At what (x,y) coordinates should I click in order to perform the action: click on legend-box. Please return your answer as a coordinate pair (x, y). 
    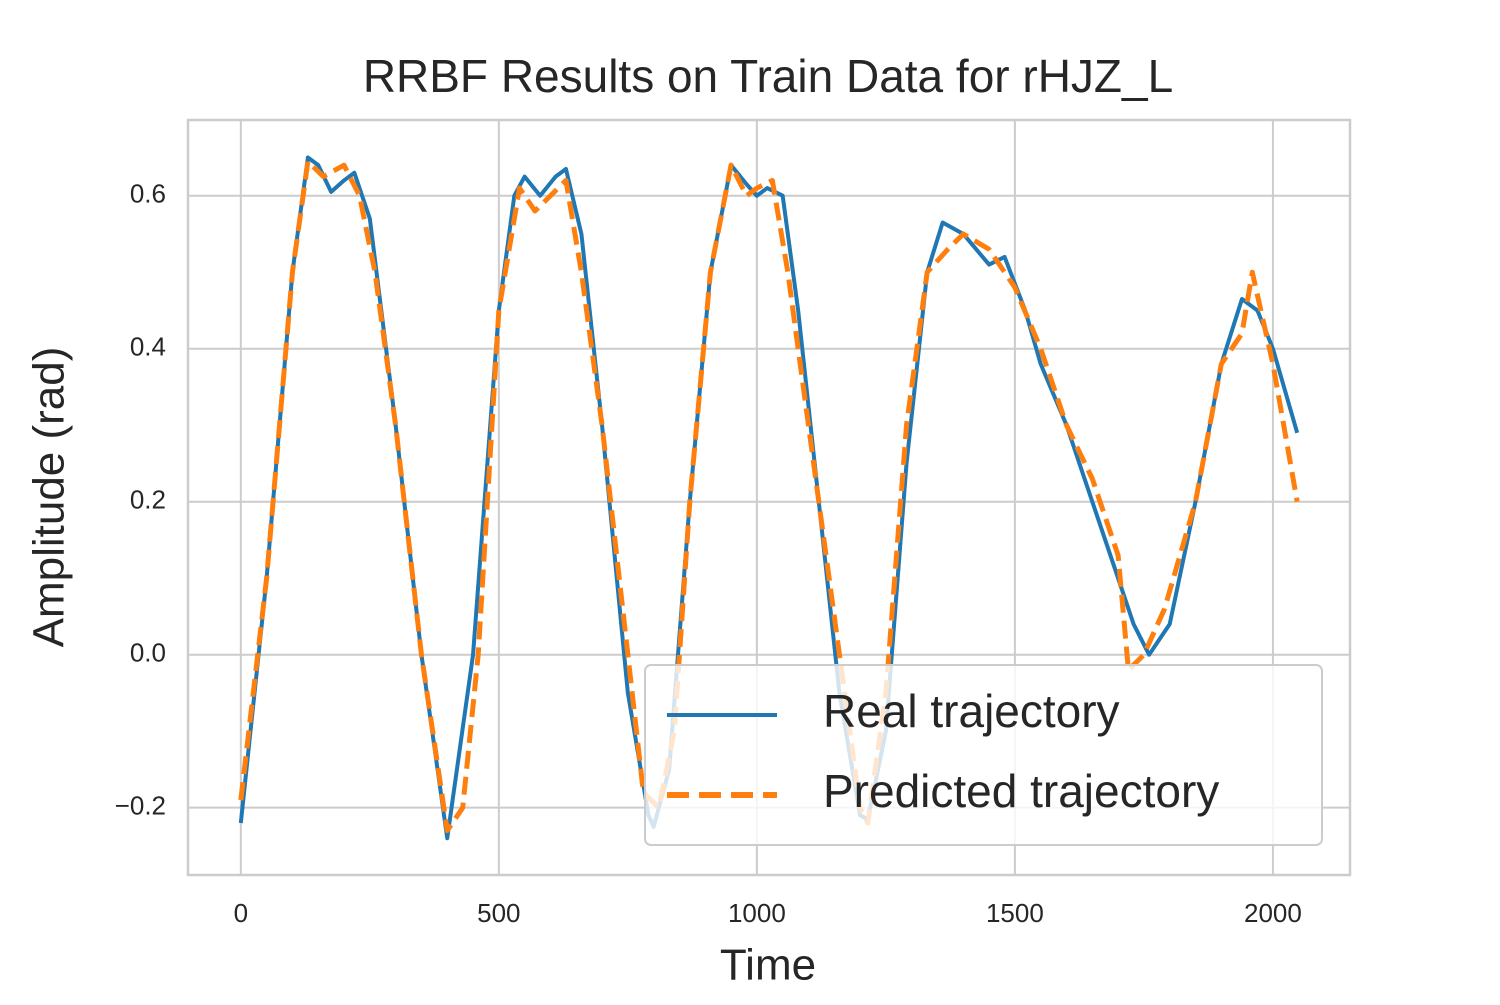
    Looking at the image, I should click on (983, 755).